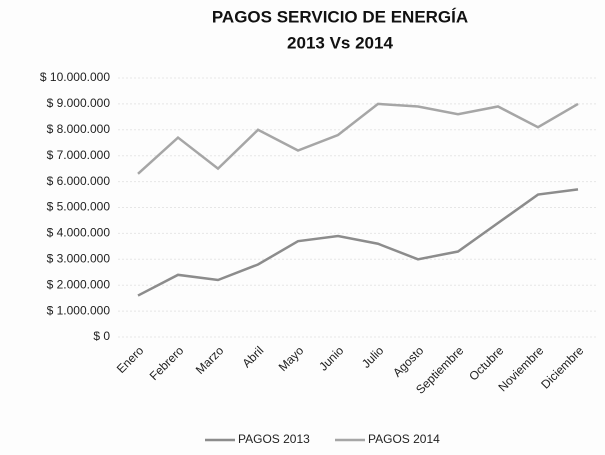  Describe the element at coordinates (340, 16) in the screenshot. I see `chart-title: PAGOS SERVICIO DE ENERGÍA` at that location.